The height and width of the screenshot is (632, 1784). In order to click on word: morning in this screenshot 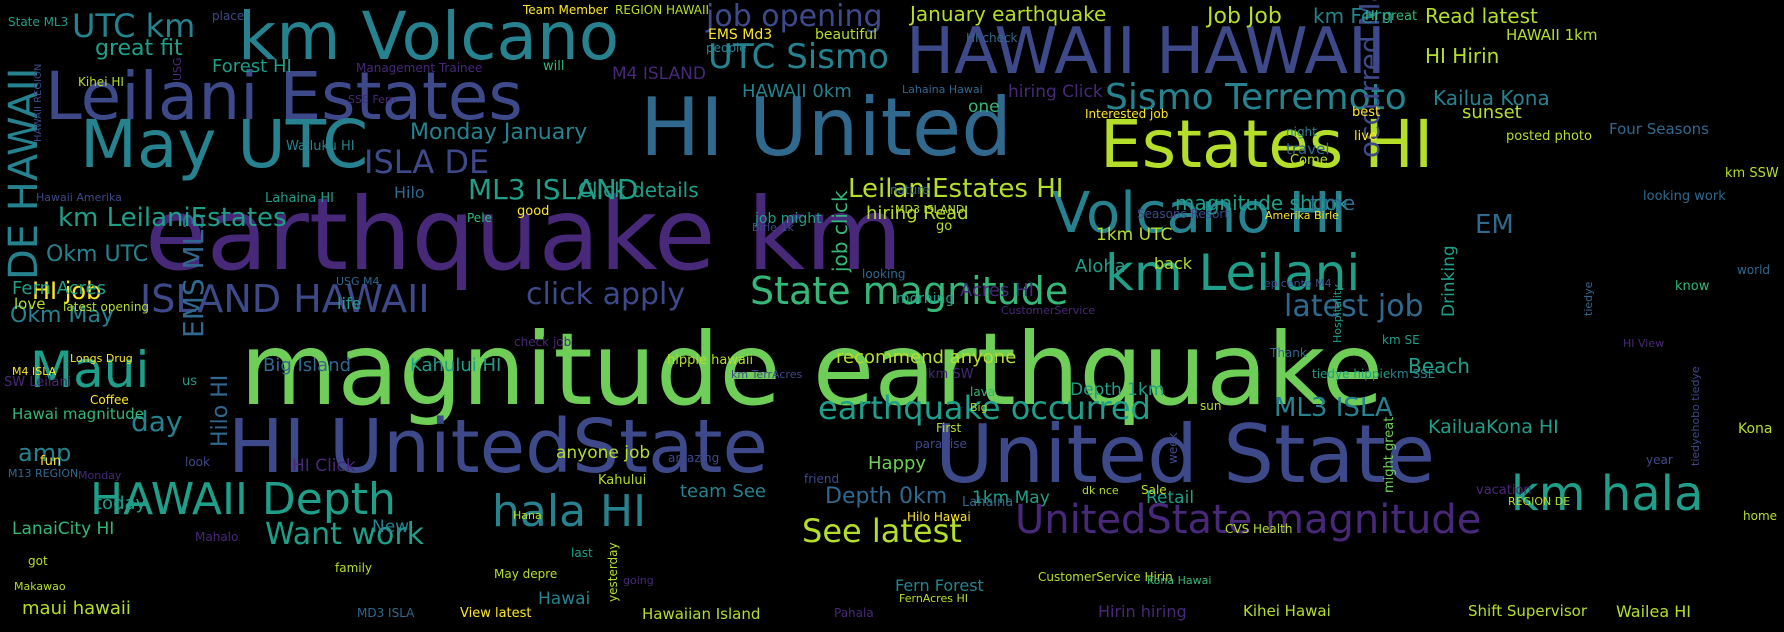, I will do `click(925, 299)`.